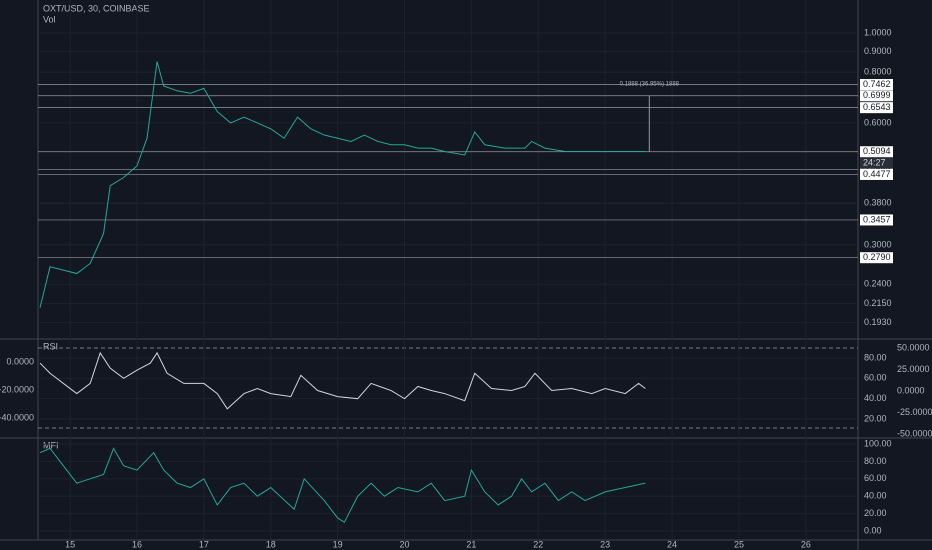 This screenshot has width=932, height=550. Describe the element at coordinates (50, 346) in the screenshot. I see `rsi-label: RSI` at that location.